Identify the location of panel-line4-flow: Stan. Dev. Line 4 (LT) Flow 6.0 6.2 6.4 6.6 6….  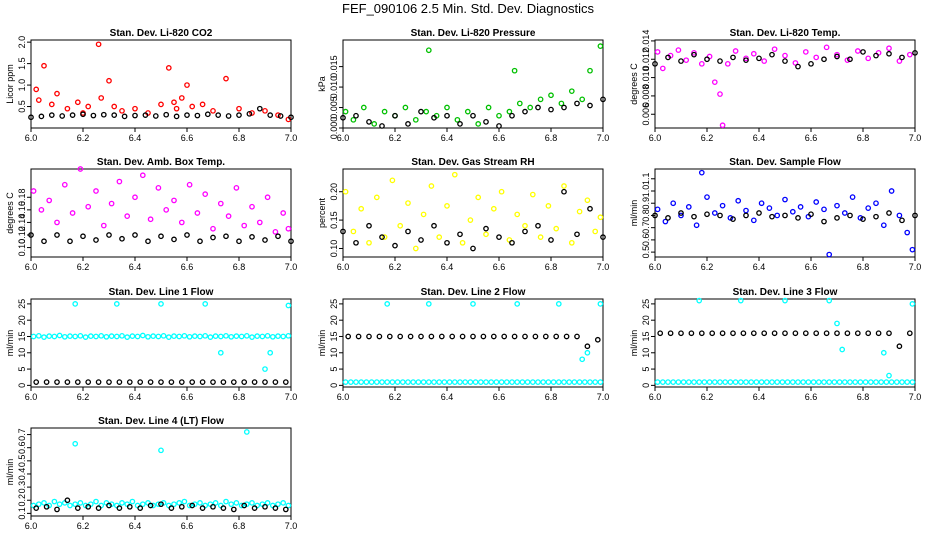
(151, 473).